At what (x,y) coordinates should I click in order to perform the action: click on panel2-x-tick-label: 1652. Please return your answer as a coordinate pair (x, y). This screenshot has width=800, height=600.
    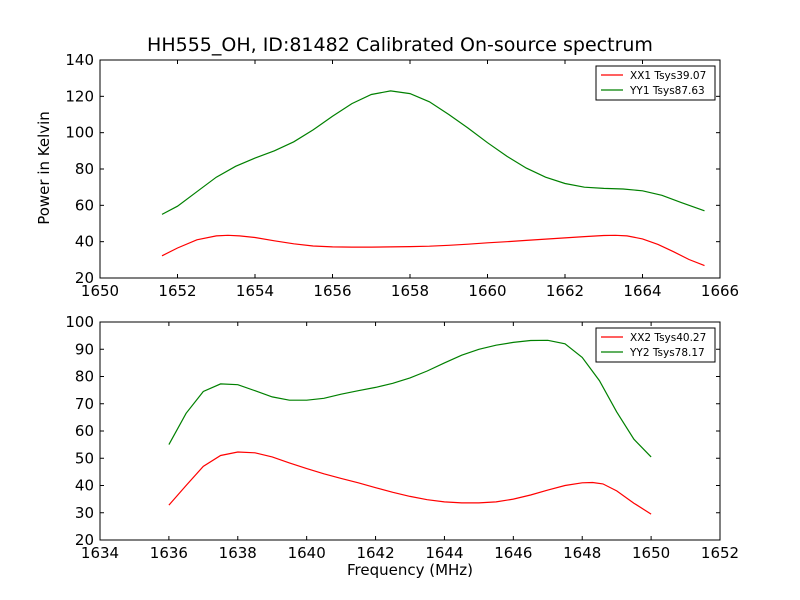
    Looking at the image, I should click on (720, 553).